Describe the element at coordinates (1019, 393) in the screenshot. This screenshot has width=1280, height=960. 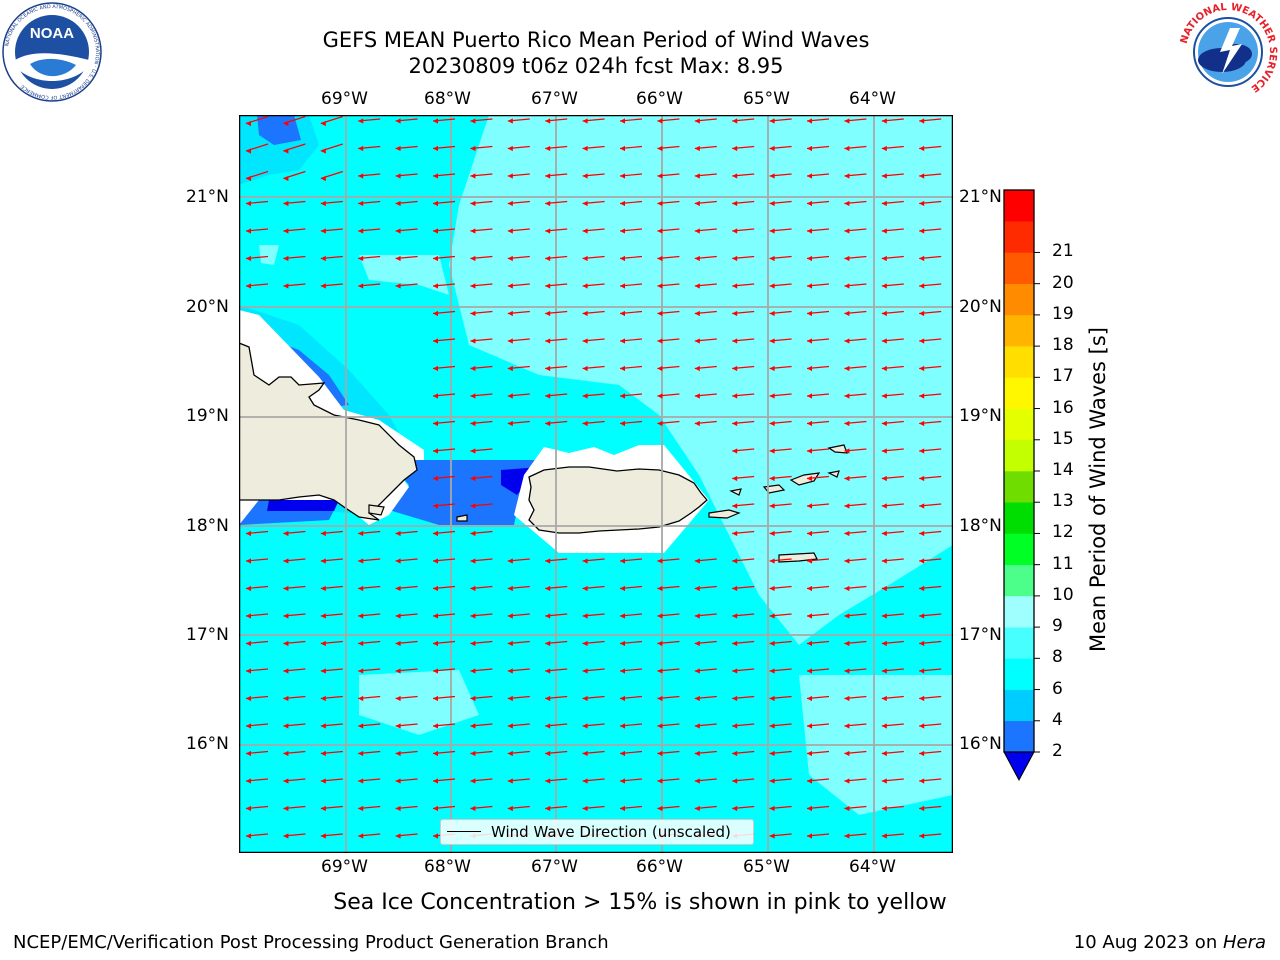
I see `colorbar-segment` at that location.